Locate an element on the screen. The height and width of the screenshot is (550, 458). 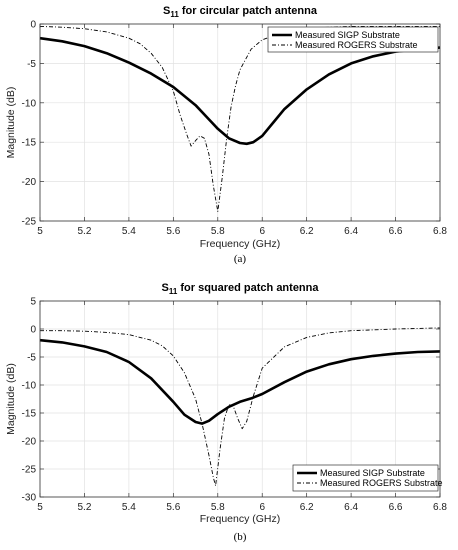
panel-label: (b) is located at coordinates (240, 537).